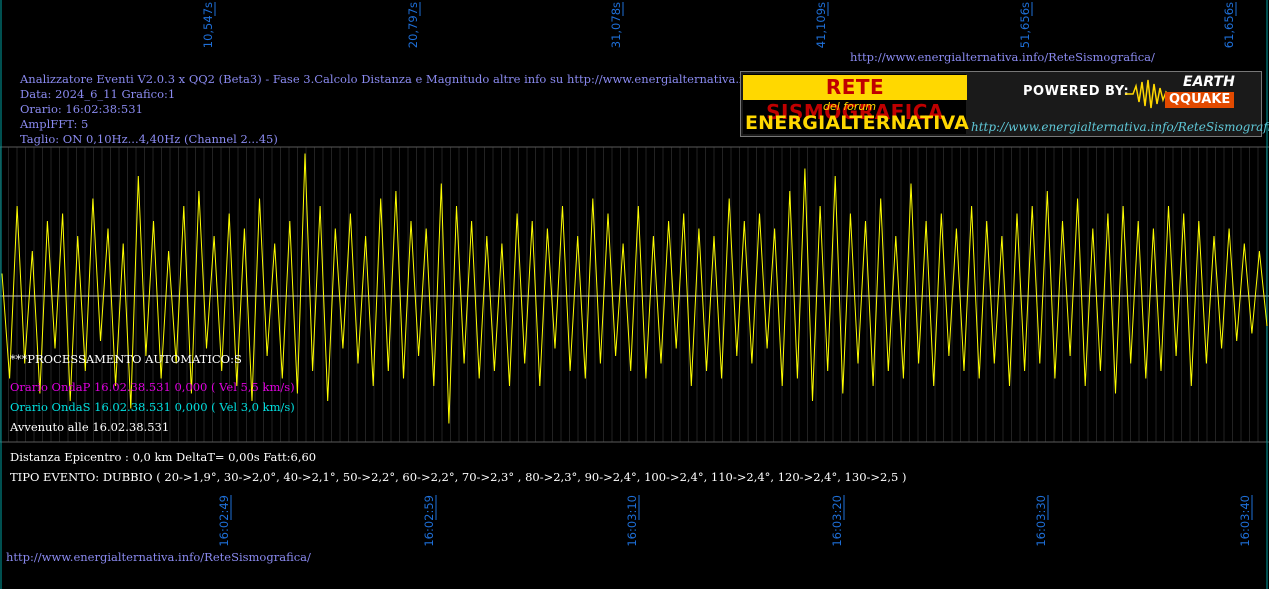  I want to click on logo-title-3: ENERGIALTERNATIVA, so click(857, 123).